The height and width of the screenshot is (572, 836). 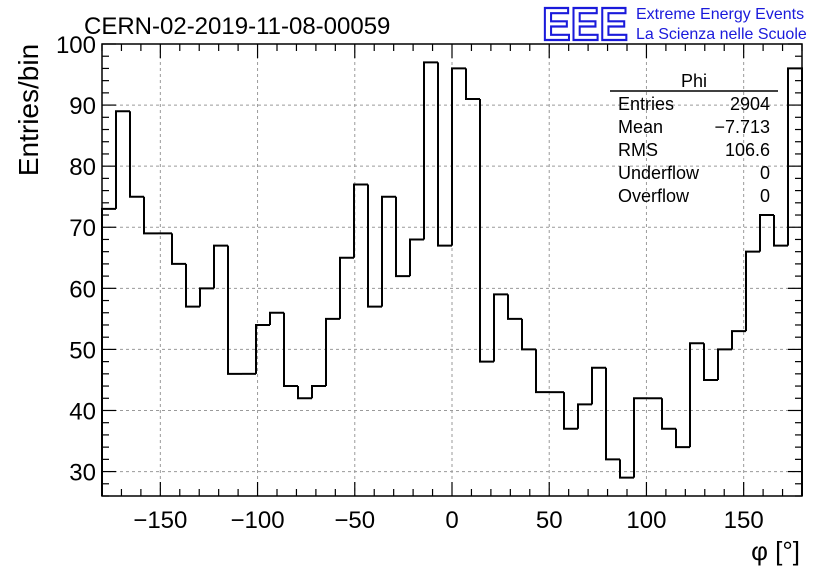 I want to click on logo-line-1: Extreme Energy Events, so click(x=720, y=14).